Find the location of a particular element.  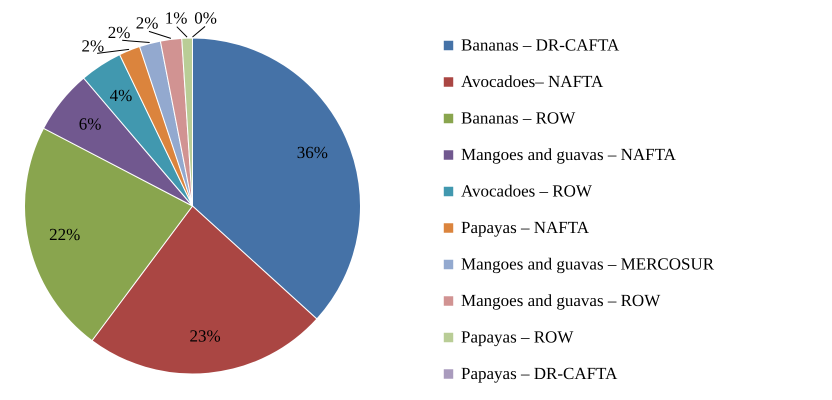

data-label: 4% is located at coordinates (121, 96).